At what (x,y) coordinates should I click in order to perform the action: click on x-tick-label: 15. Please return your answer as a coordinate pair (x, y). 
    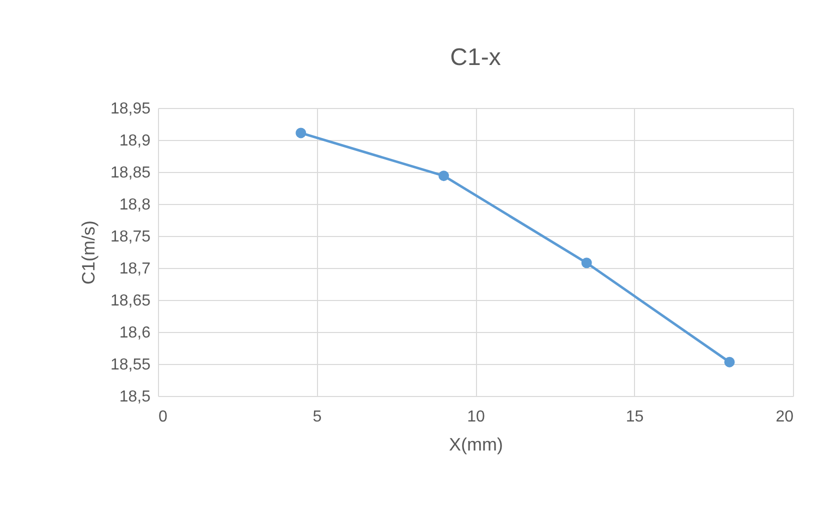
    Looking at the image, I should click on (635, 417).